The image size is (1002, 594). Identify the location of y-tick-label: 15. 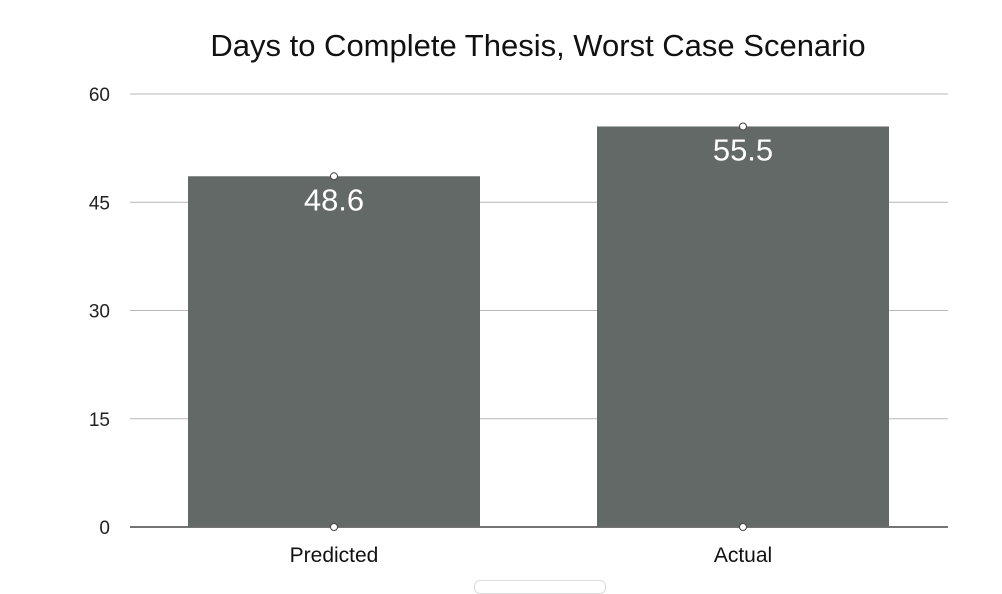
(99, 420).